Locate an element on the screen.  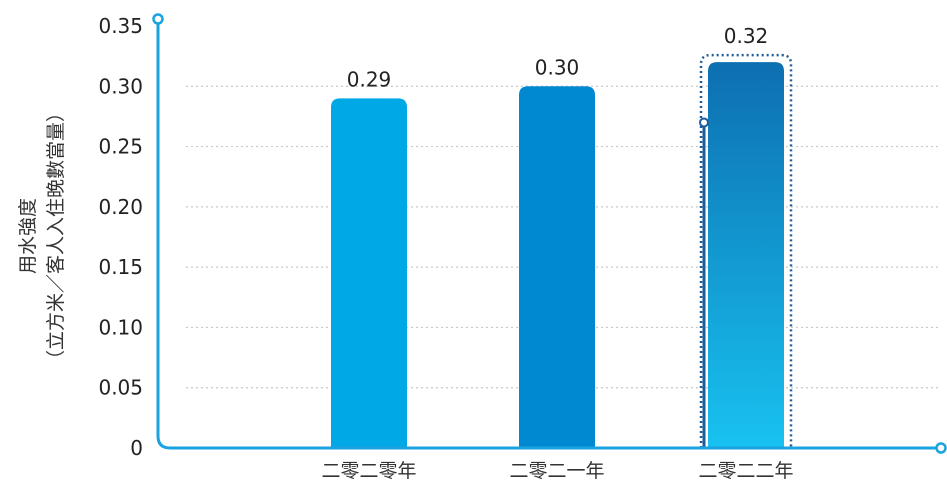
data-label: 0.30 is located at coordinates (557, 67).